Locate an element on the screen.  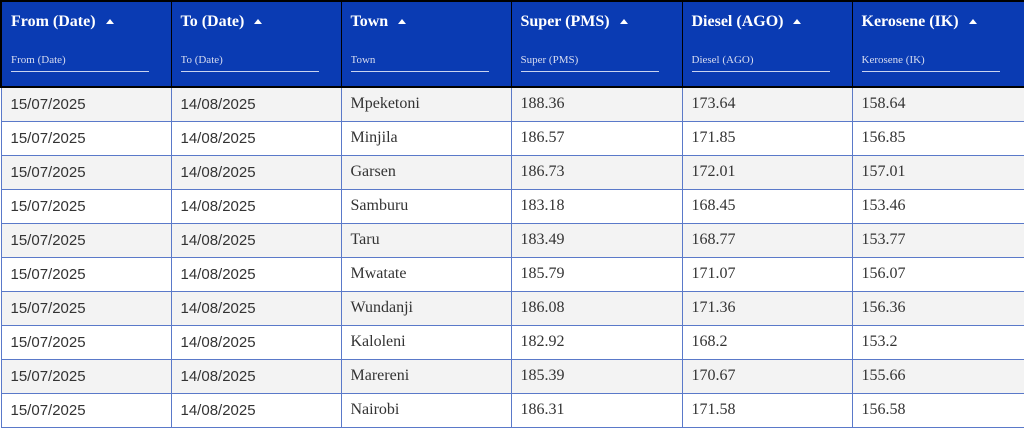
filter-cell-to-date is located at coordinates (255, 64).